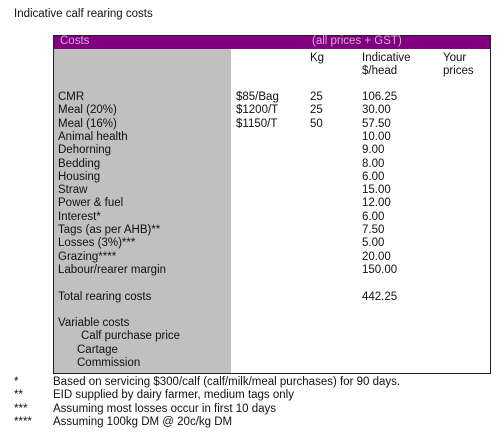 The image size is (504, 436). What do you see at coordinates (109, 230) in the screenshot?
I see `item-label: Tags (as per AHB)**` at bounding box center [109, 230].